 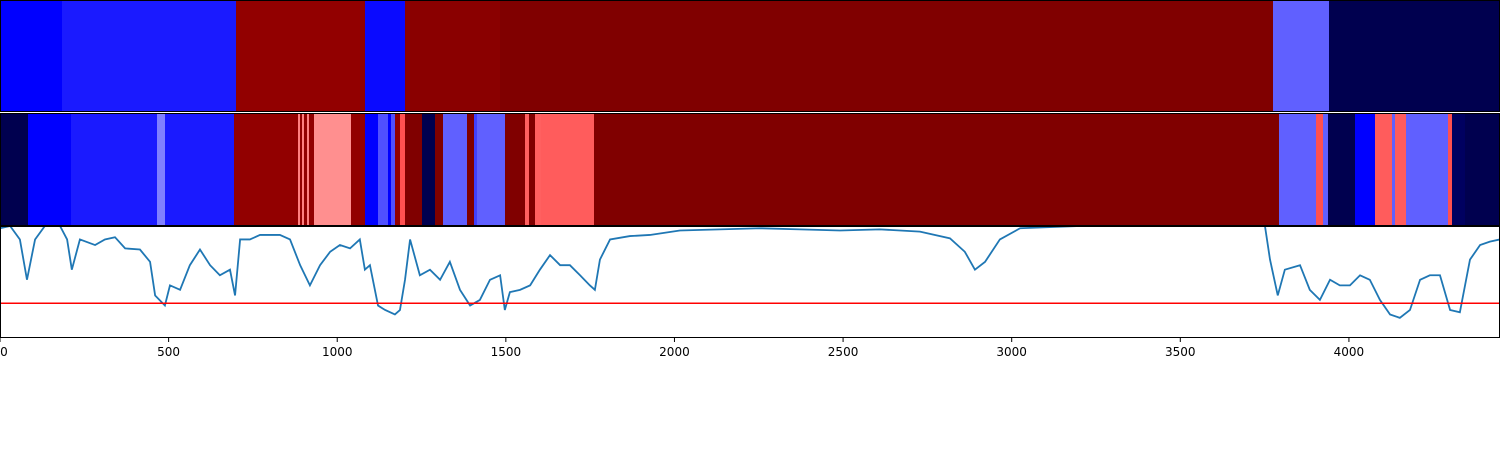 I want to click on x-tick-label: 1000, so click(x=337, y=352).